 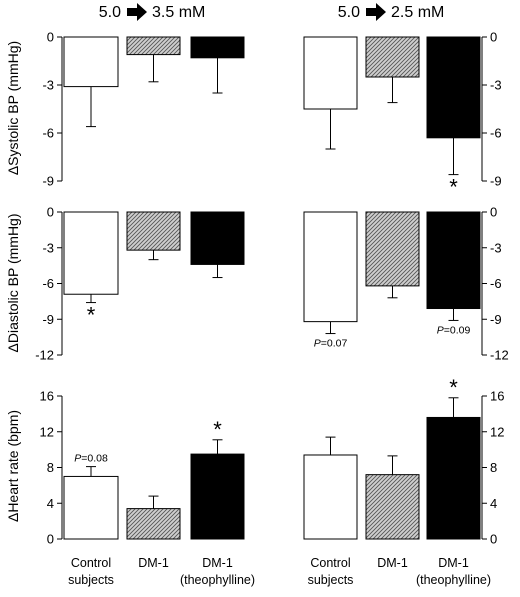 What do you see at coordinates (143, 109) in the screenshot?
I see `panel-systolic-left: 0 -3 -6 -9` at bounding box center [143, 109].